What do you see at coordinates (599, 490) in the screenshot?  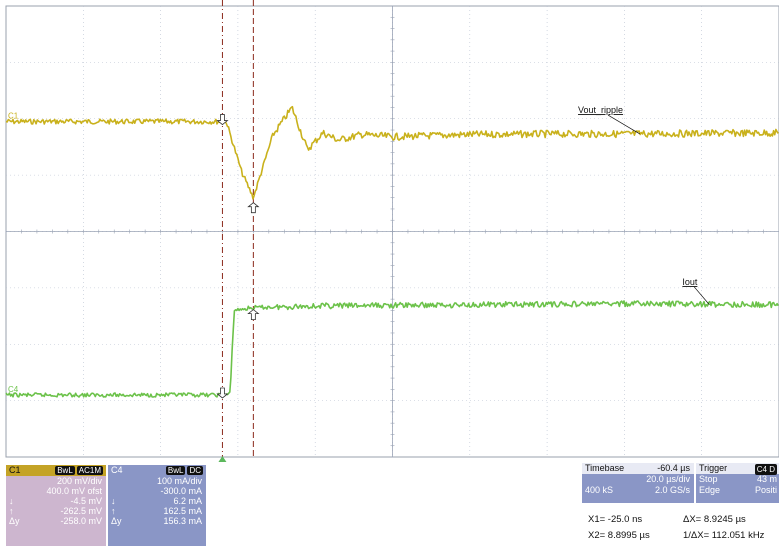 I see `timebase-samples: 400 kS` at bounding box center [599, 490].